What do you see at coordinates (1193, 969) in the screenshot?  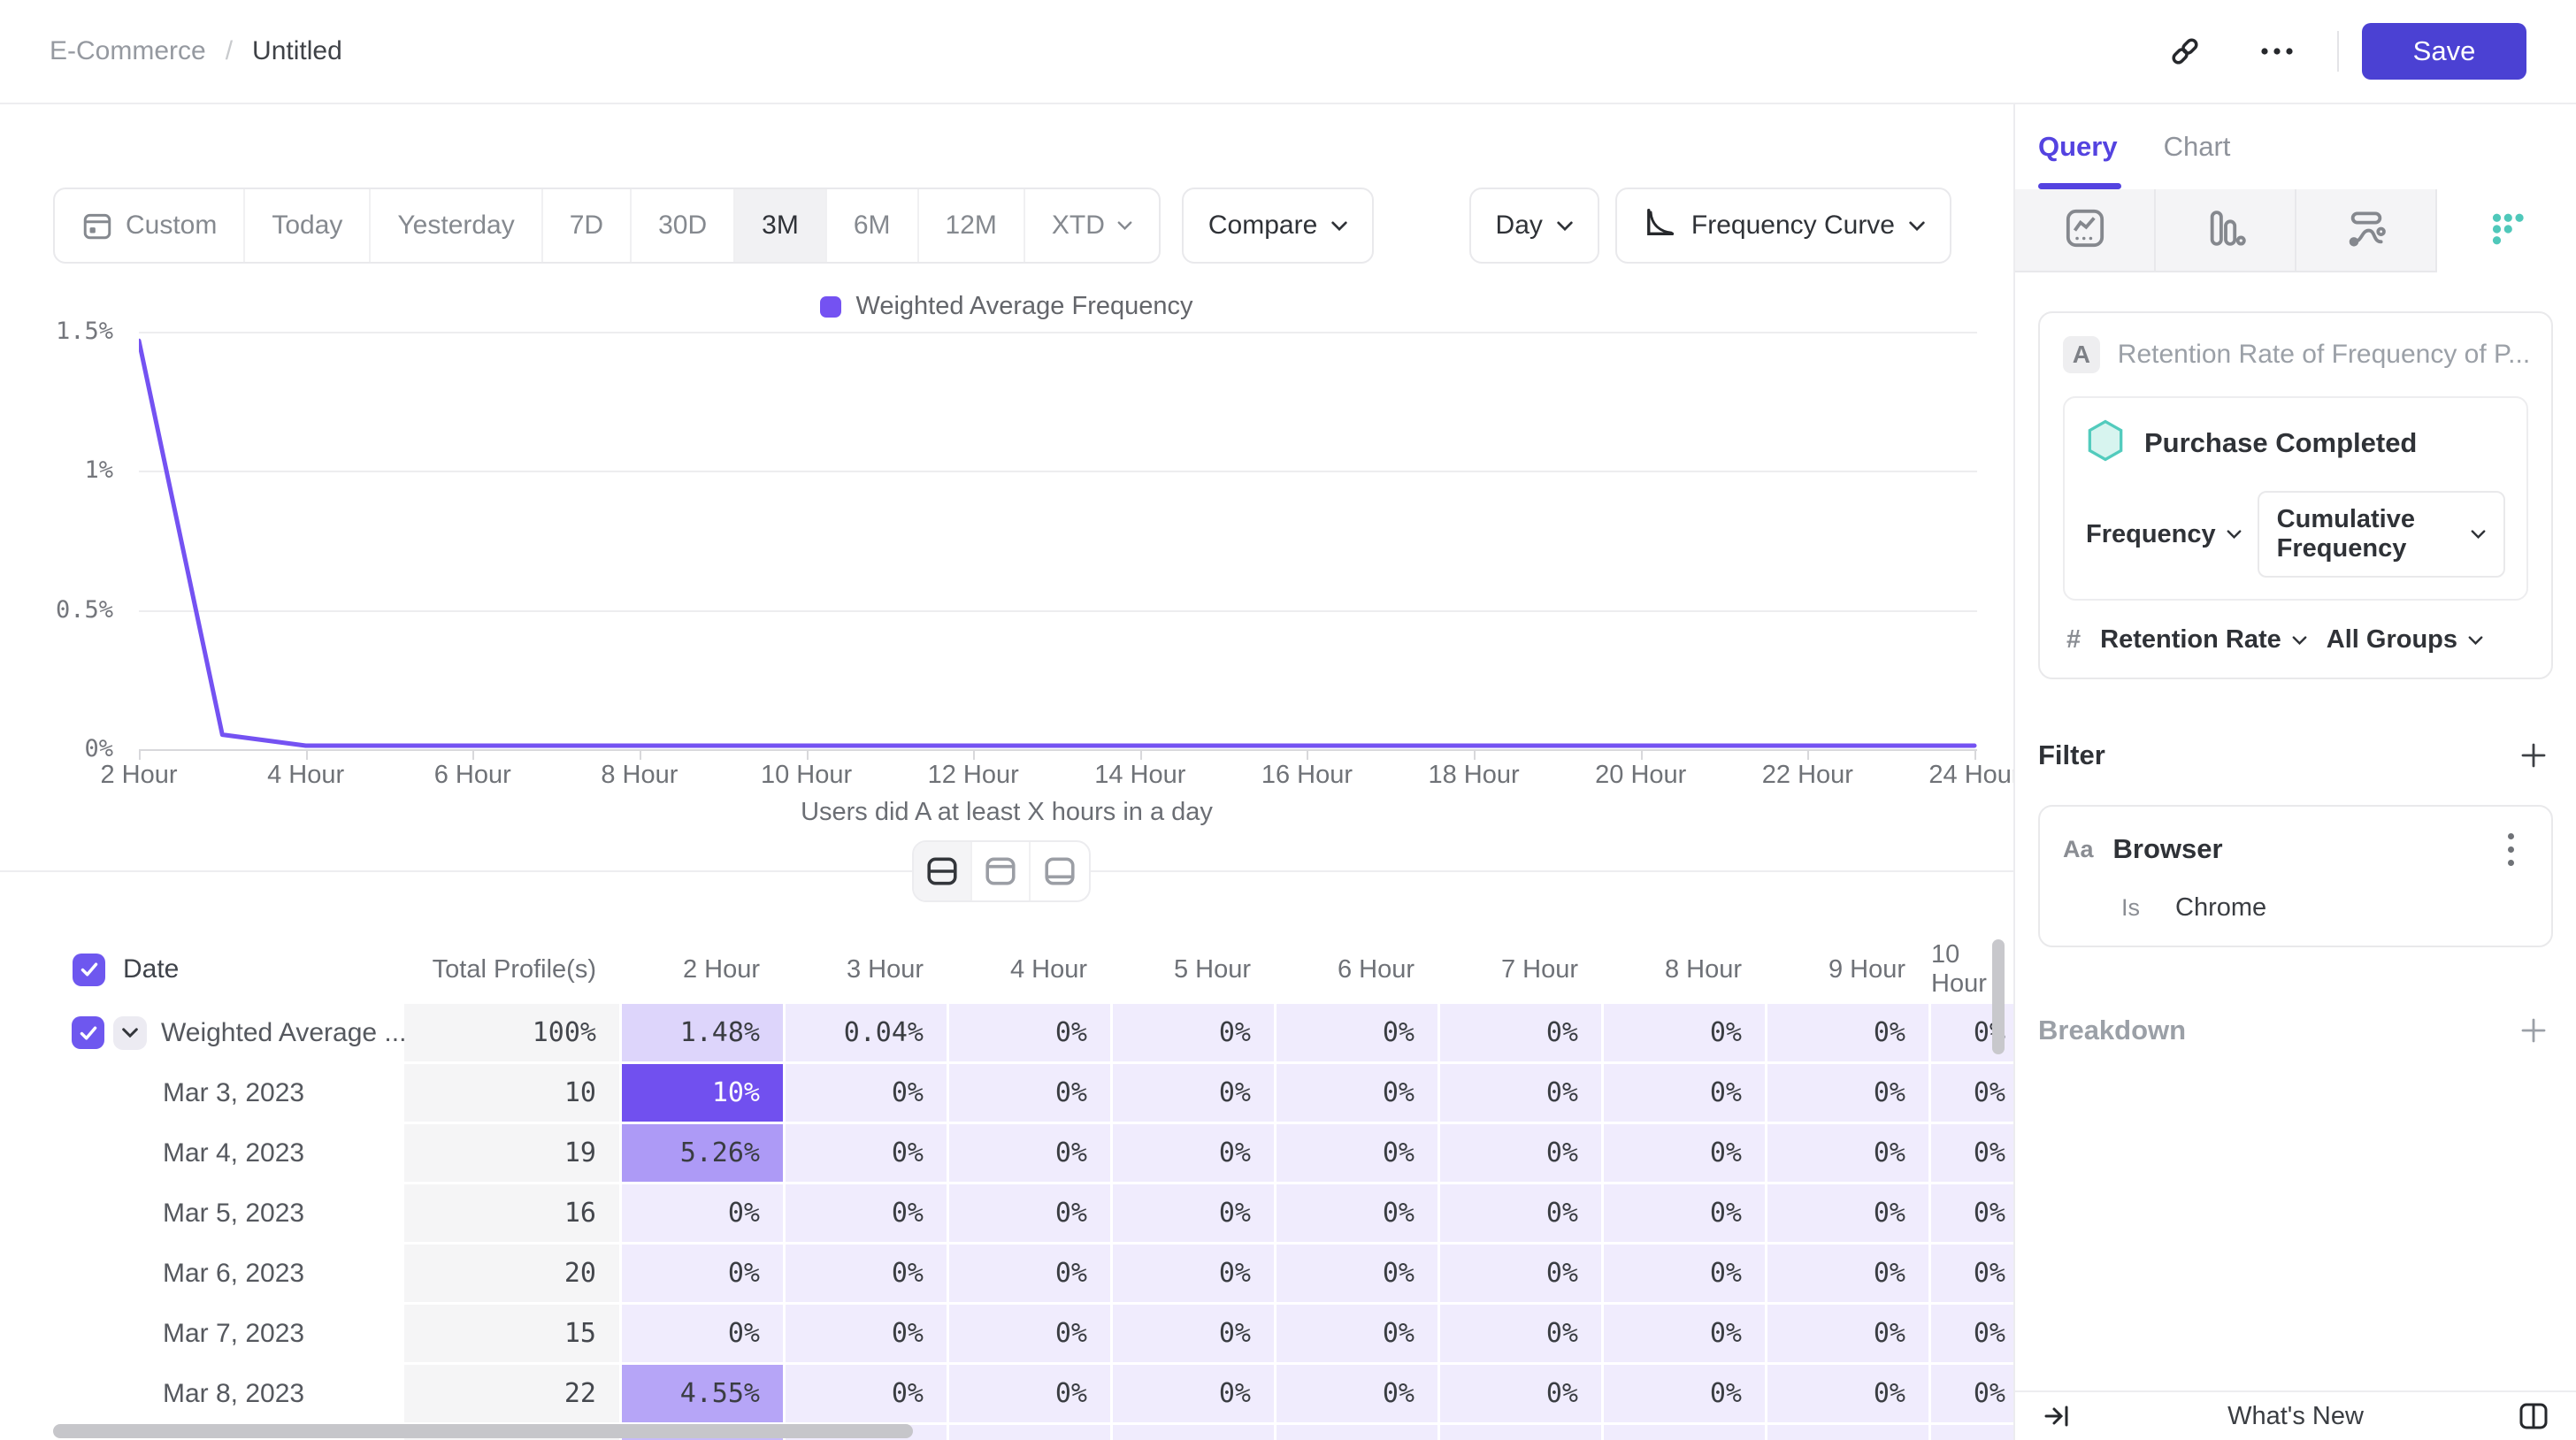 I see `table-header-5-hour: 5 Hour` at bounding box center [1193, 969].